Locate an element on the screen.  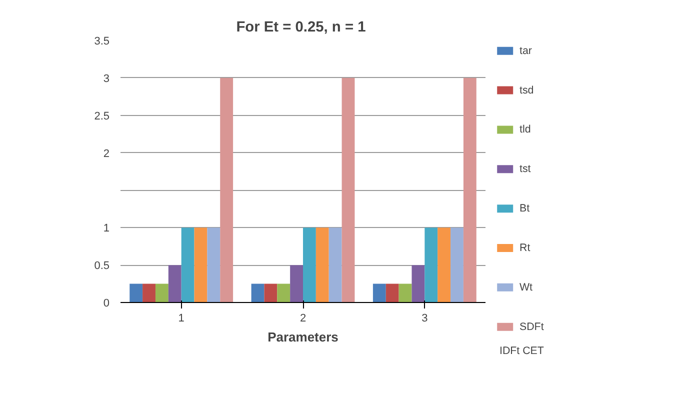
text: IDFt CET is located at coordinates (522, 351).